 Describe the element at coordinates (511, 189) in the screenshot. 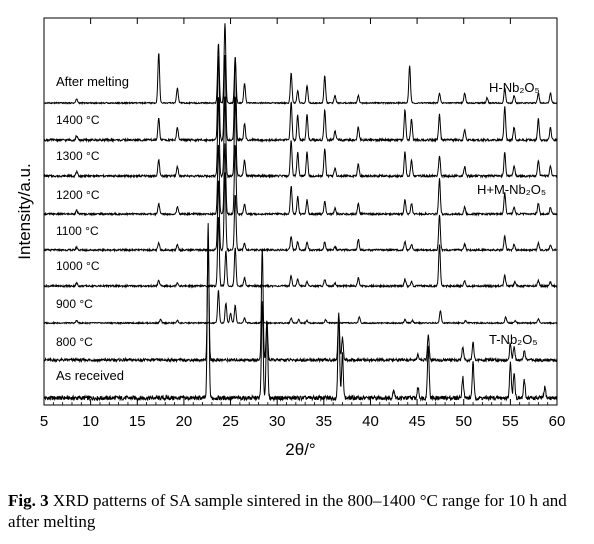

I see `phase-label: H+M-Nb₂O₅` at that location.